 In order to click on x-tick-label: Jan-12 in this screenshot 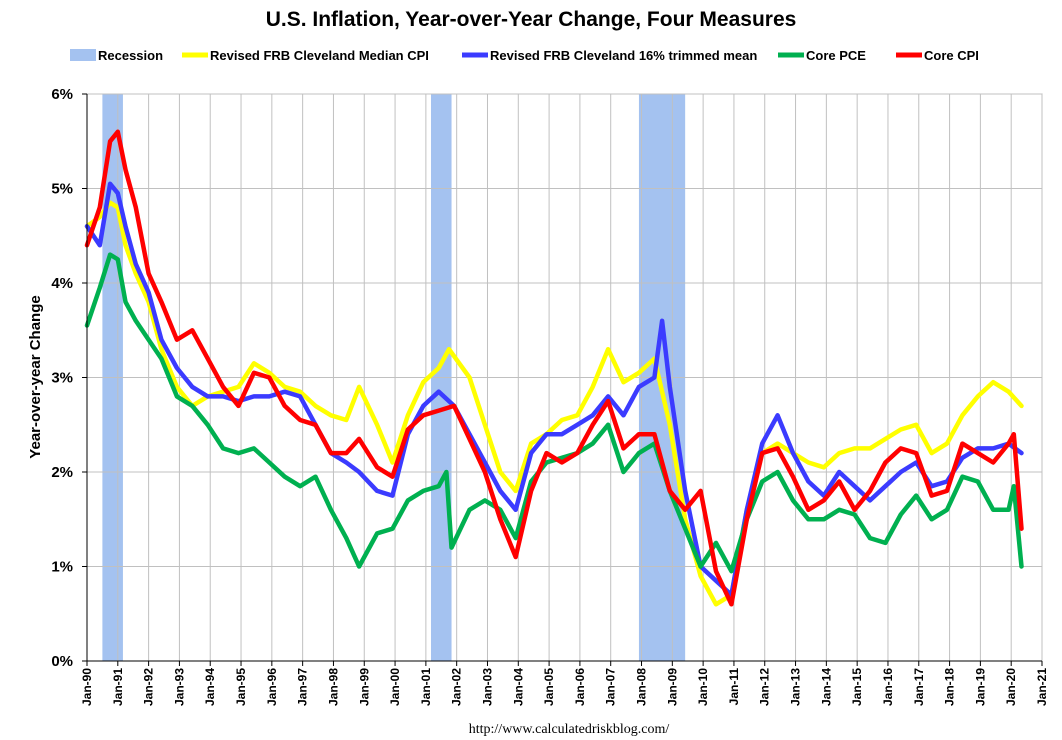, I will do `click(765, 687)`.